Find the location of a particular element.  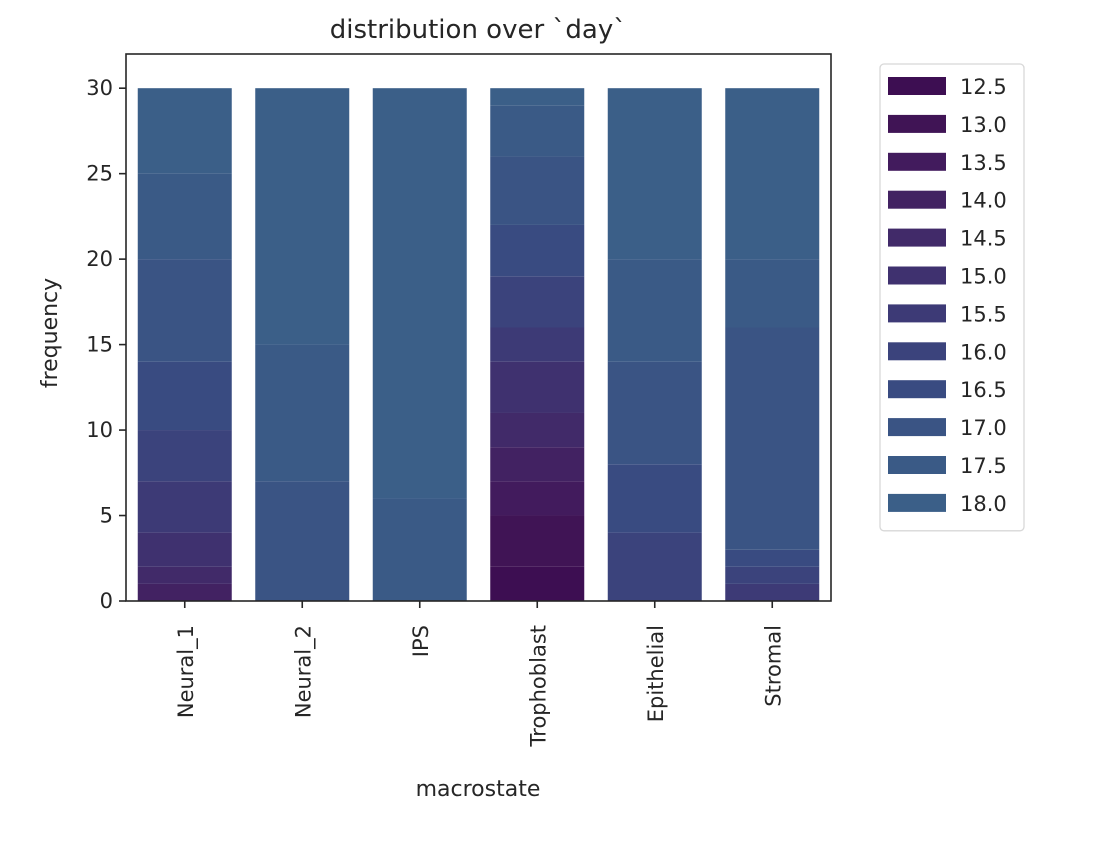

legend-label: 13.5 is located at coordinates (983, 163).